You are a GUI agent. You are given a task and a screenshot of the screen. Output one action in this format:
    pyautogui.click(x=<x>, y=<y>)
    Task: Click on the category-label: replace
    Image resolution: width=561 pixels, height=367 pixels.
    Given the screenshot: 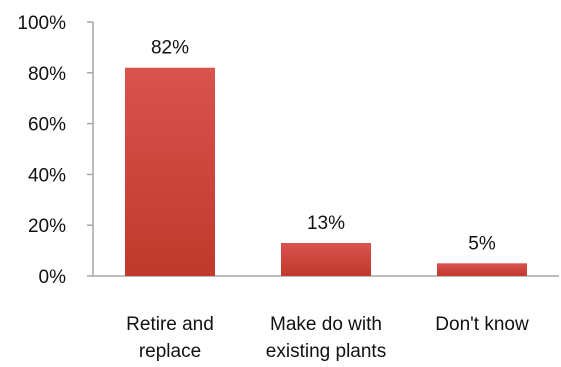 What is the action you would take?
    pyautogui.click(x=170, y=351)
    